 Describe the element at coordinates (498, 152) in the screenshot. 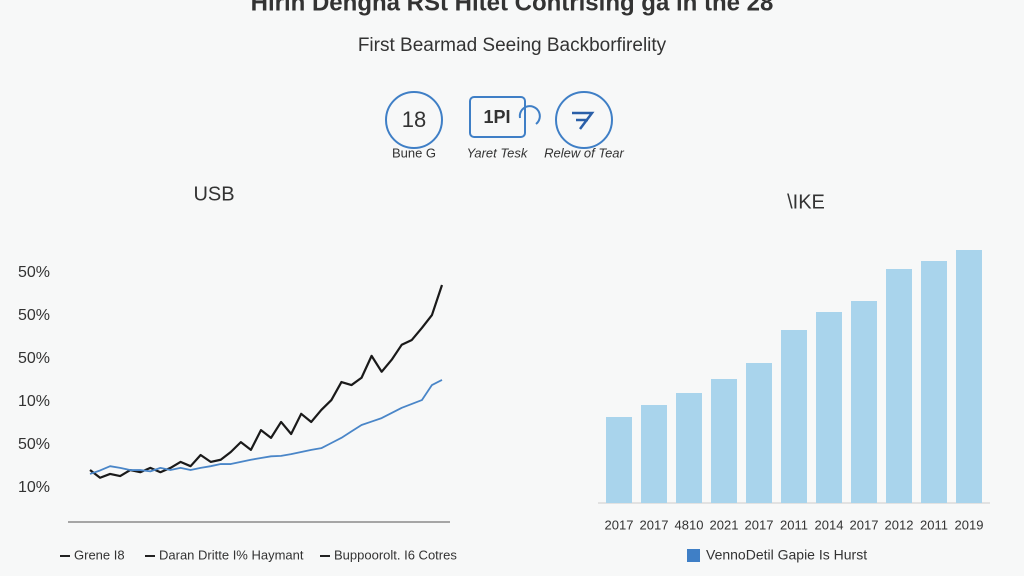

I see `icon-label: Yaret Tesk` at that location.